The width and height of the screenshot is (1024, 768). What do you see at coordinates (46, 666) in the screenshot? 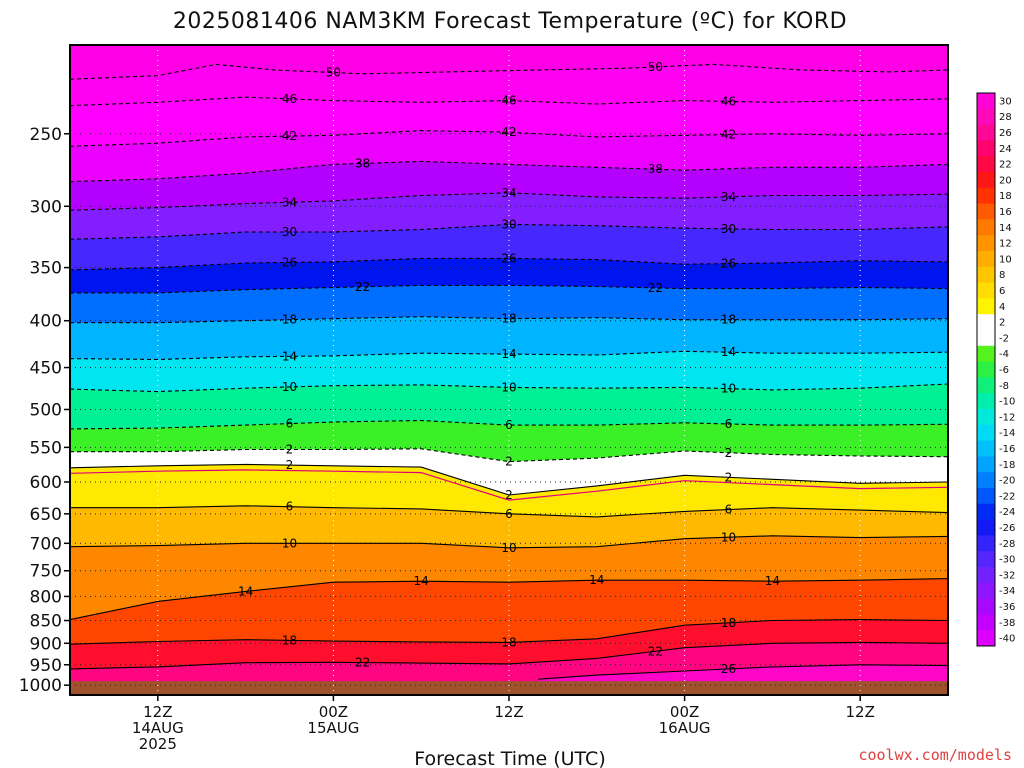
I see `y-tick-label: 950` at bounding box center [46, 666].